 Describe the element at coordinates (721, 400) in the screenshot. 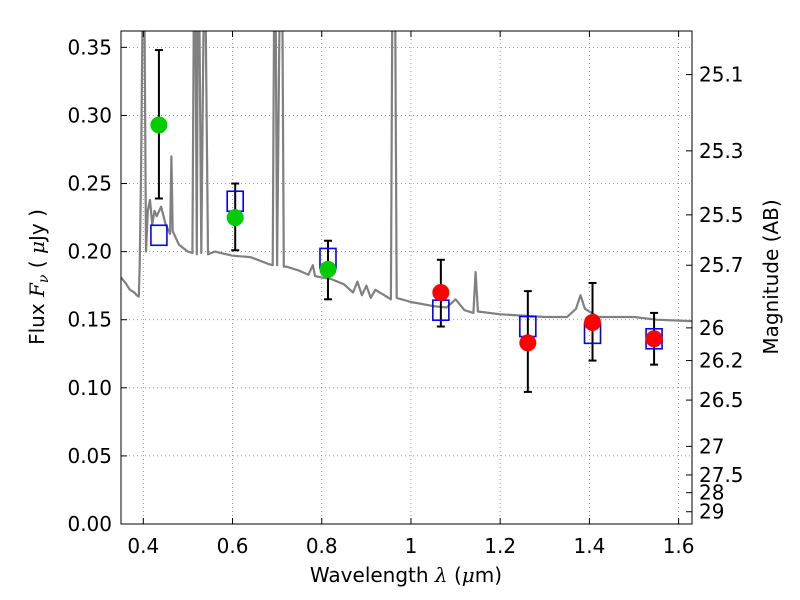

I see `right-tick-label: 26.5` at that location.